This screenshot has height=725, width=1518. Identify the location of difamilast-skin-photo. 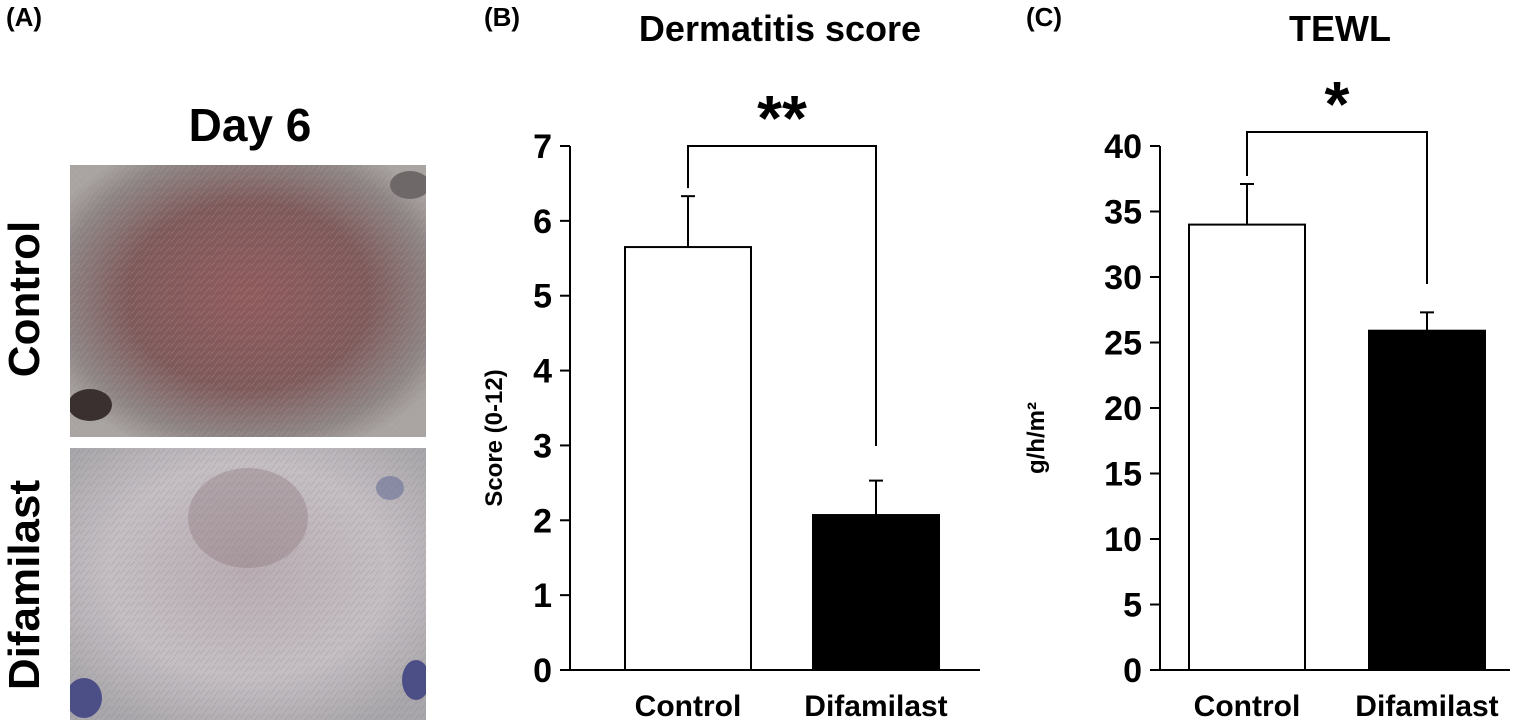
(248, 584).